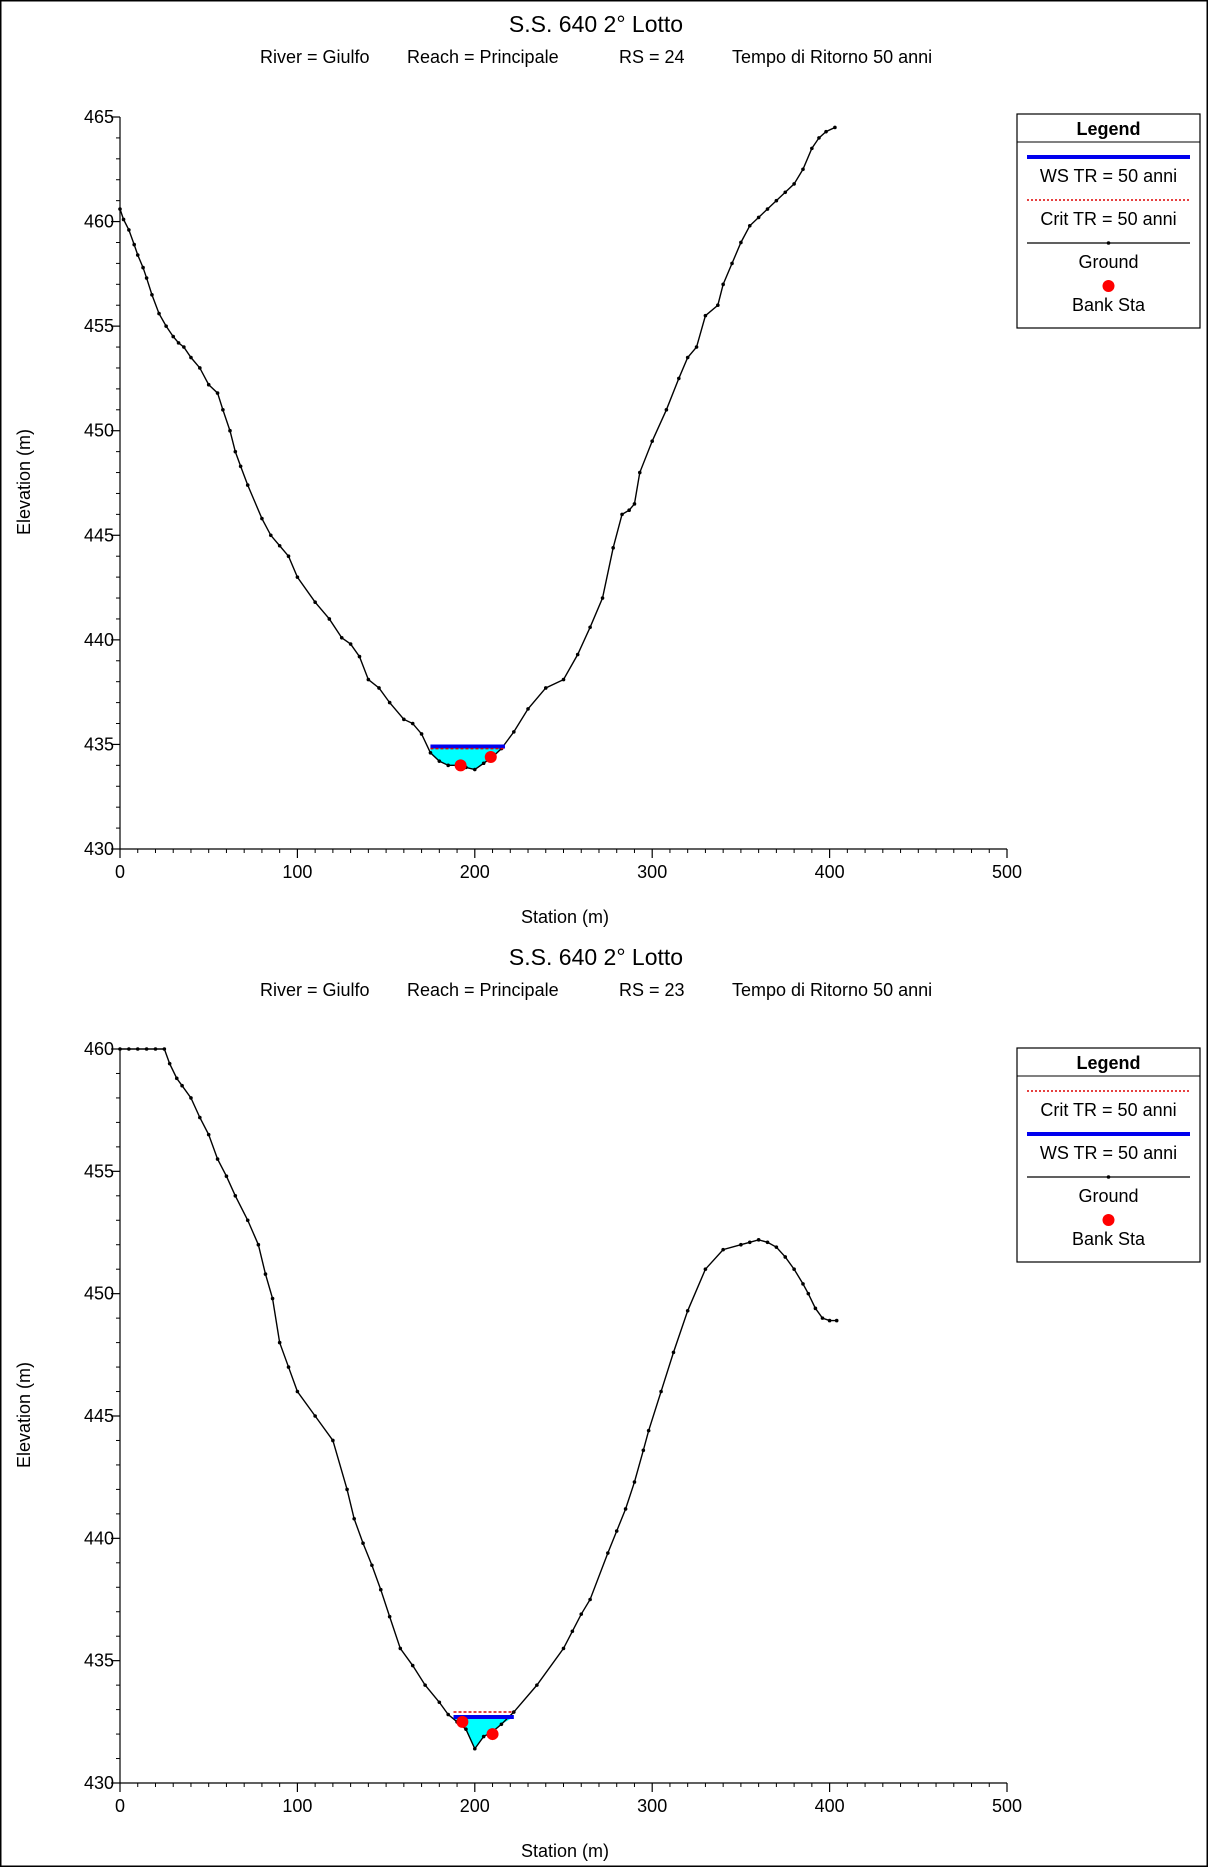 This screenshot has height=1872, width=1208. What do you see at coordinates (120, 872) in the screenshot?
I see `x-tick-label: 0` at bounding box center [120, 872].